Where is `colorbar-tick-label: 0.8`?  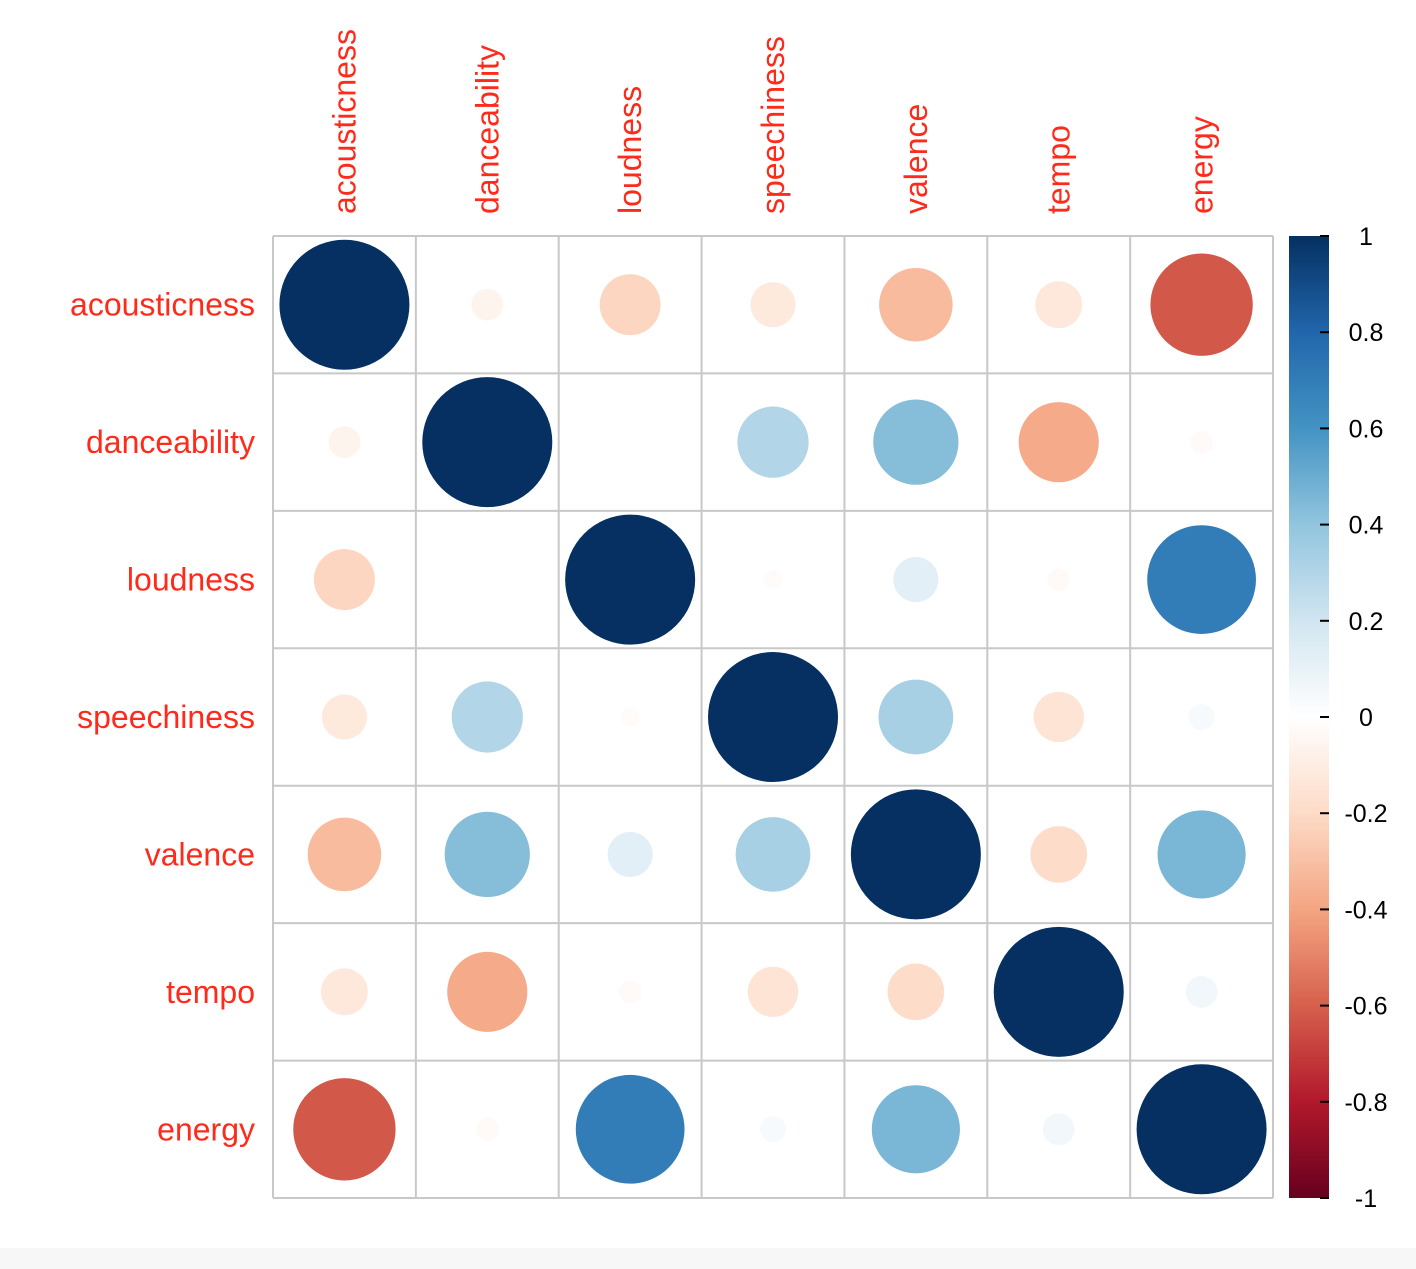 colorbar-tick-label: 0.8 is located at coordinates (1366, 333).